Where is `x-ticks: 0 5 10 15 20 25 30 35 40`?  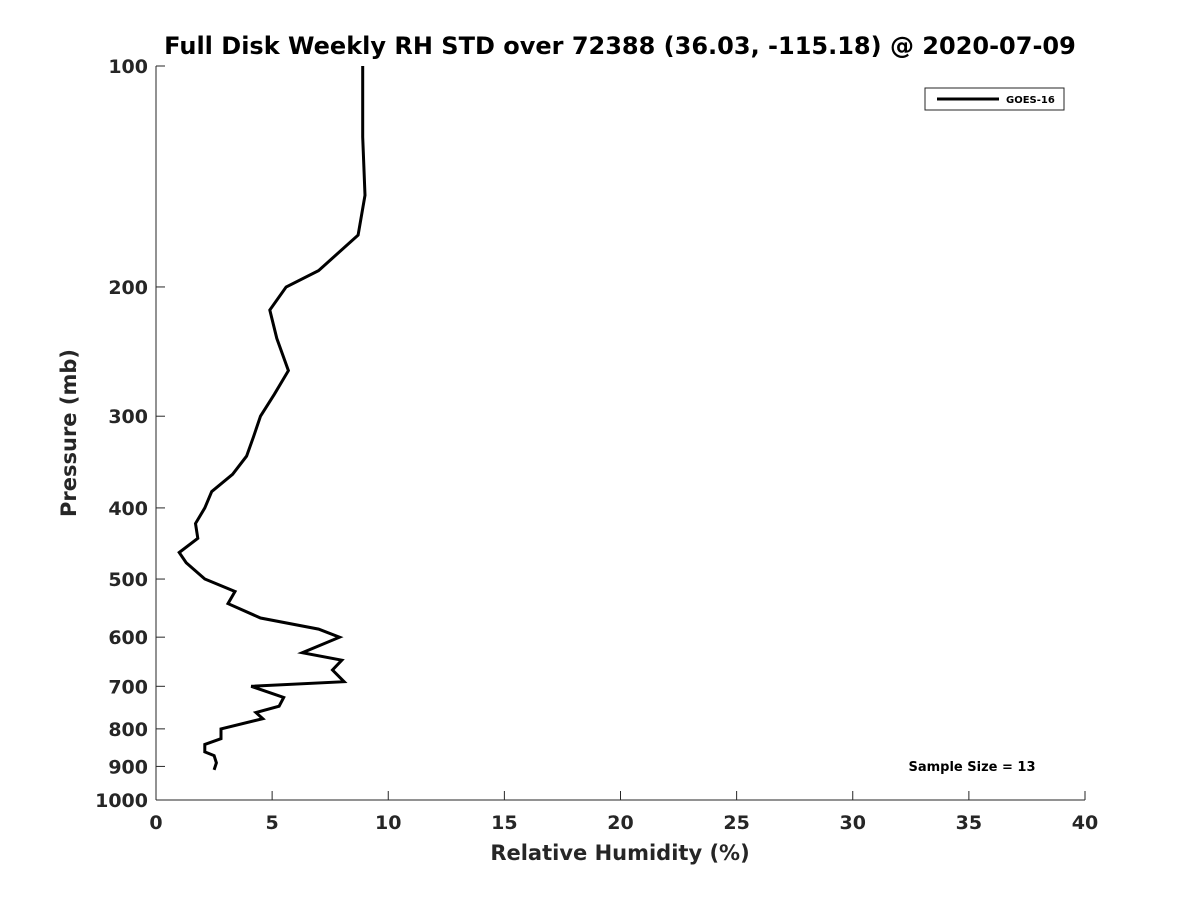
x-ticks: 0 5 10 15 20 25 30 35 40 is located at coordinates (623, 812).